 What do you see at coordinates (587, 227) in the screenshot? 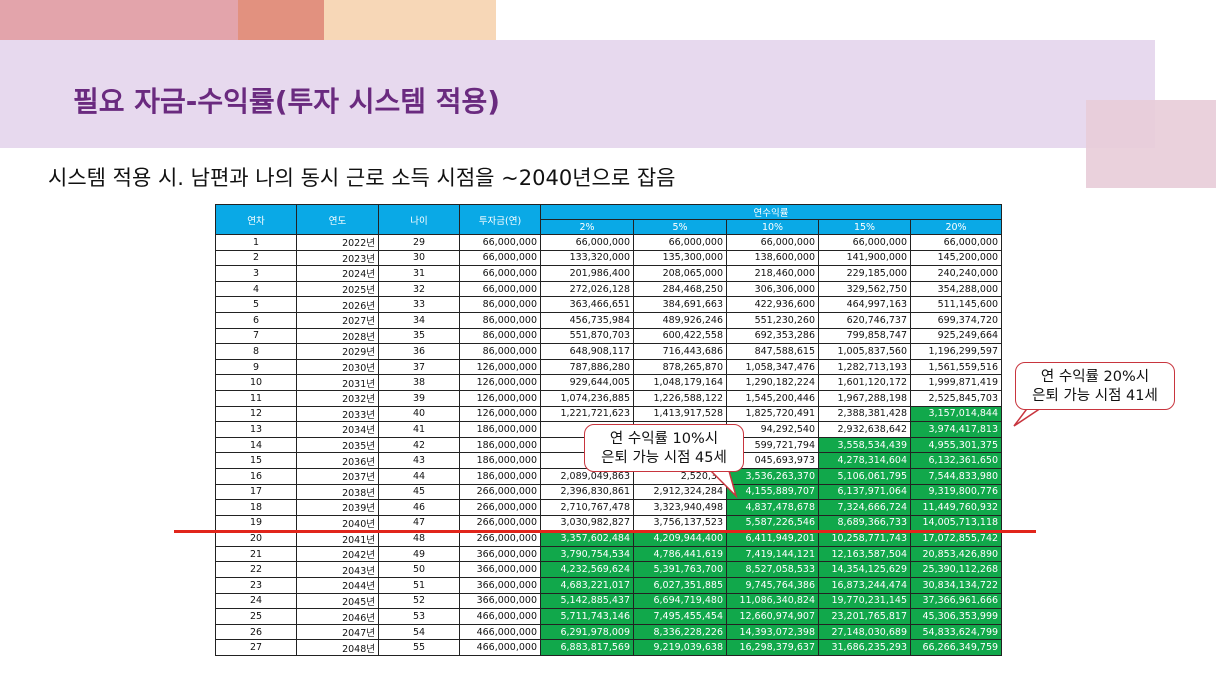
I see `header-rate: 2%` at bounding box center [587, 227].